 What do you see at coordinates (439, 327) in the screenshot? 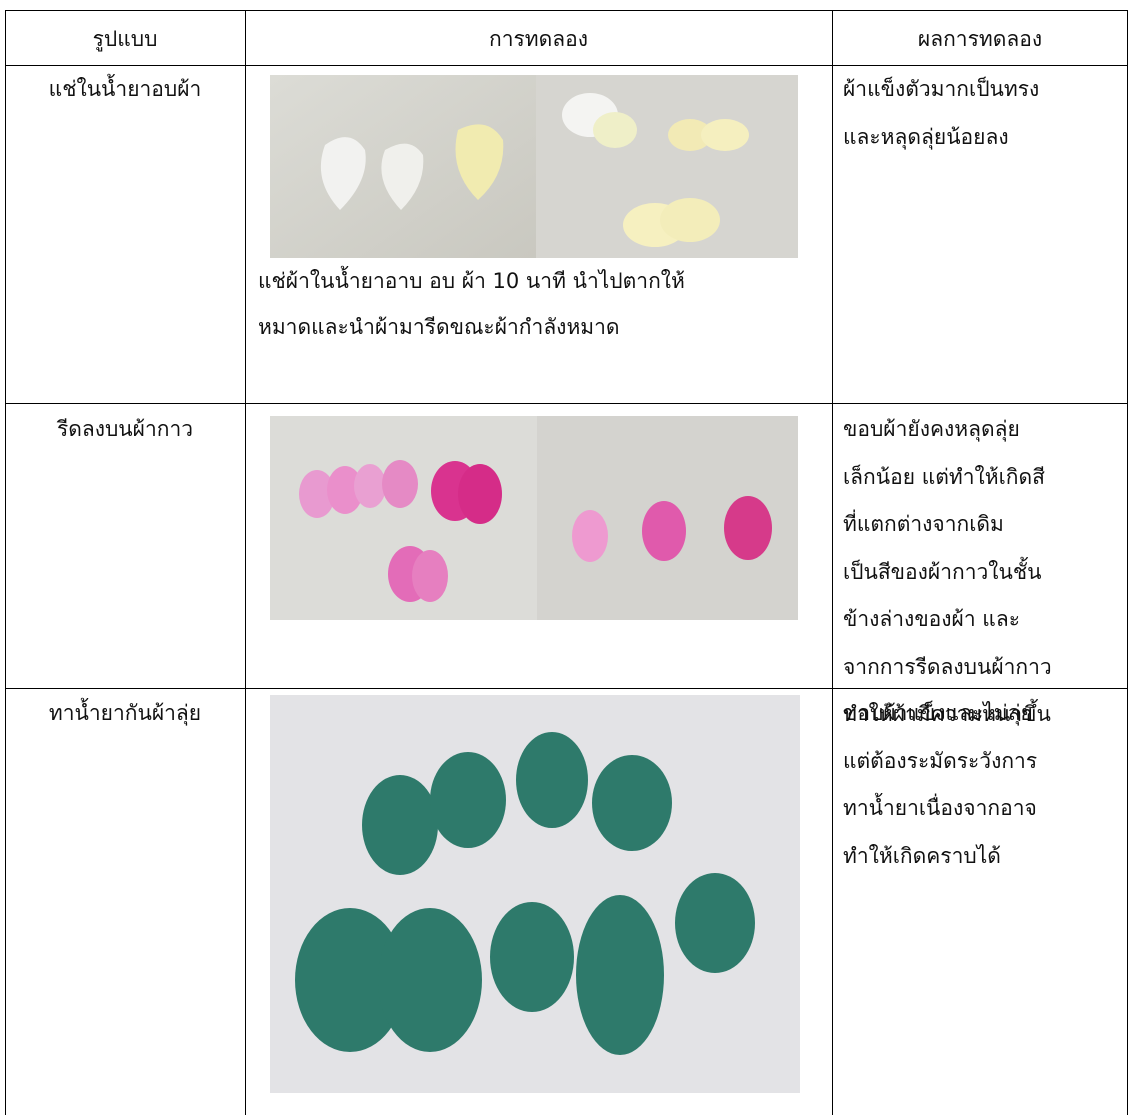
I see `caption: หมาดและนำผ้ามารีดขณะผ้ากำลังหมาด` at bounding box center [439, 327].